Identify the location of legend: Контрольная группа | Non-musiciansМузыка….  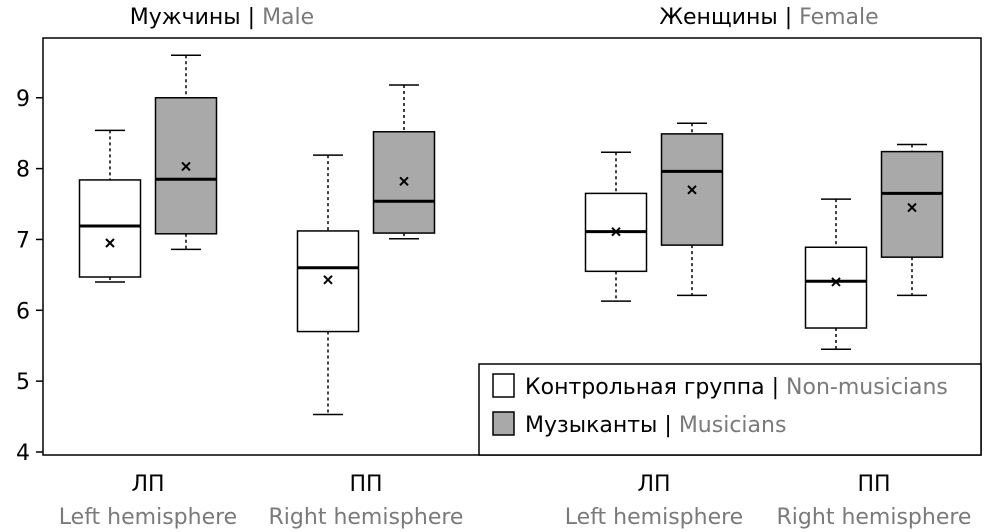
(730, 409).